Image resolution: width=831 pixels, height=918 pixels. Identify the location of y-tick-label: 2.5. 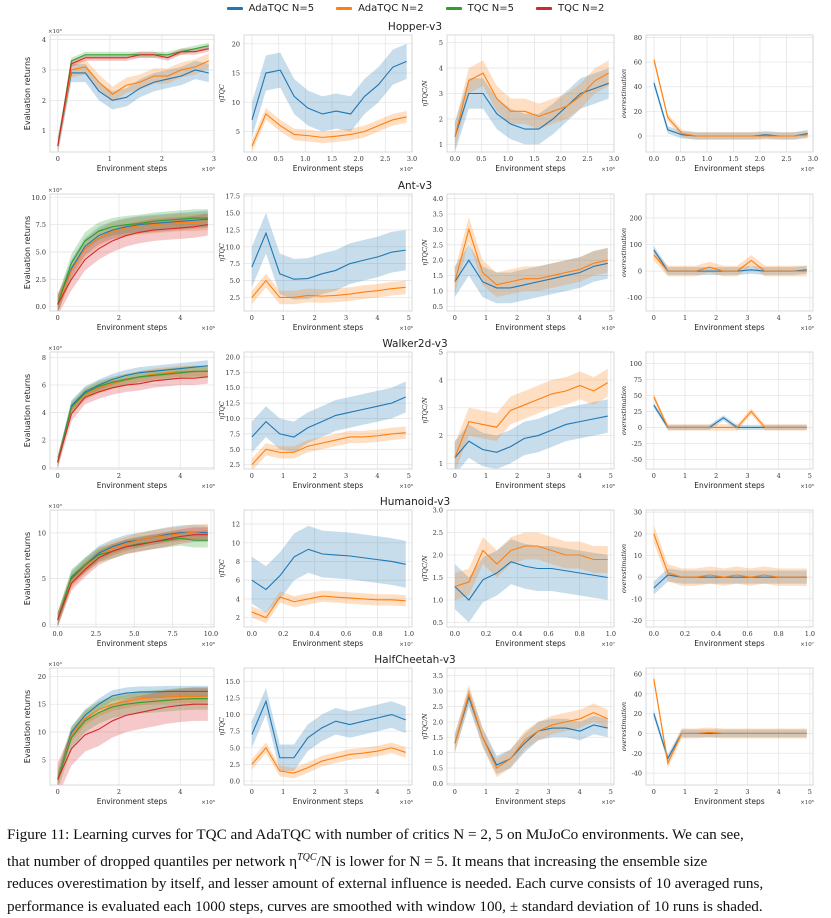
(438, 245).